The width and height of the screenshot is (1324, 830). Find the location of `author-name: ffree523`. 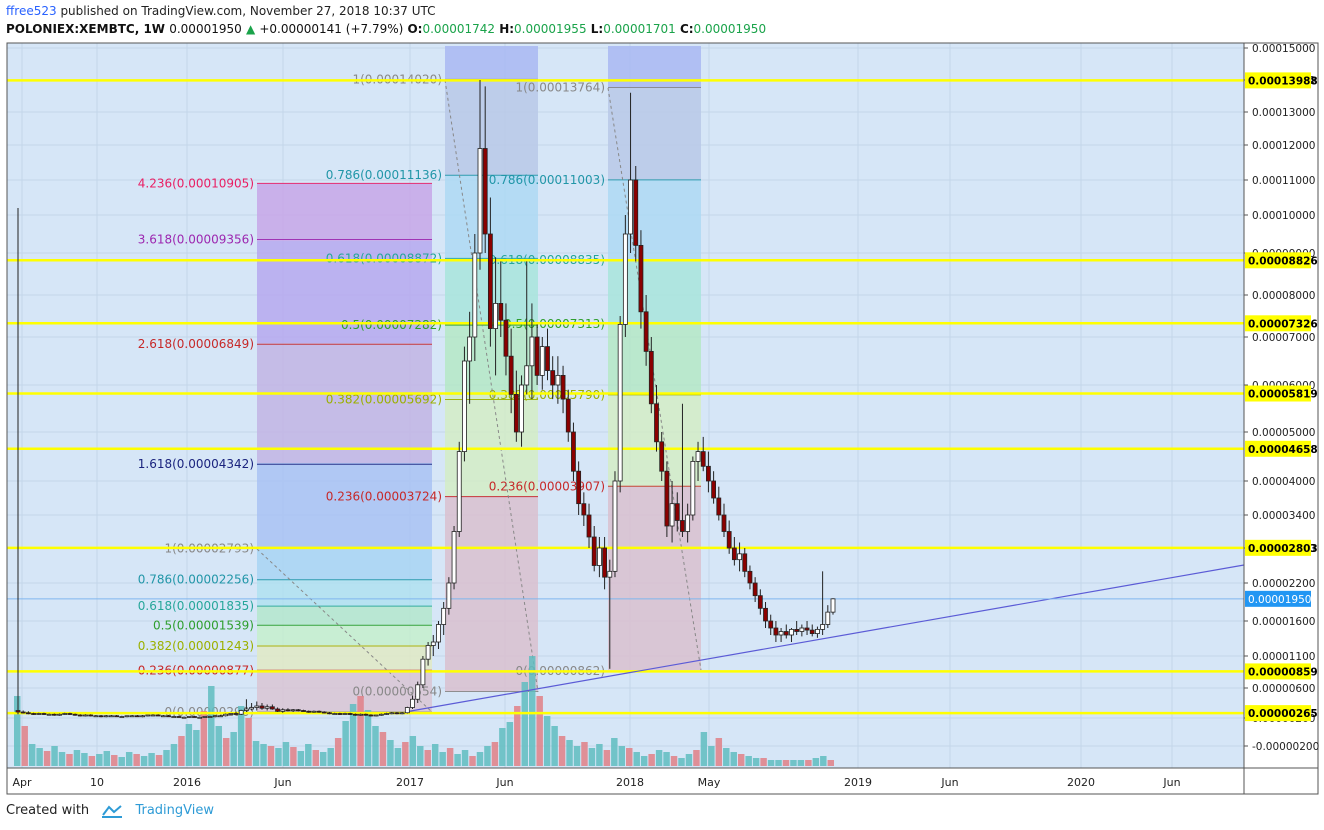

author-name: ffree523 is located at coordinates (31, 11).